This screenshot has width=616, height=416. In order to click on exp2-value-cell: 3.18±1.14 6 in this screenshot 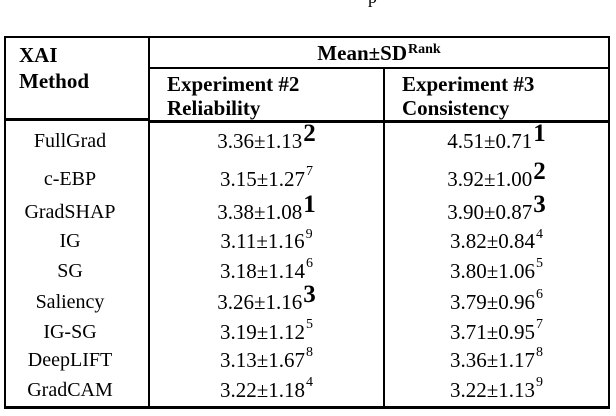, I will do `click(267, 271)`.